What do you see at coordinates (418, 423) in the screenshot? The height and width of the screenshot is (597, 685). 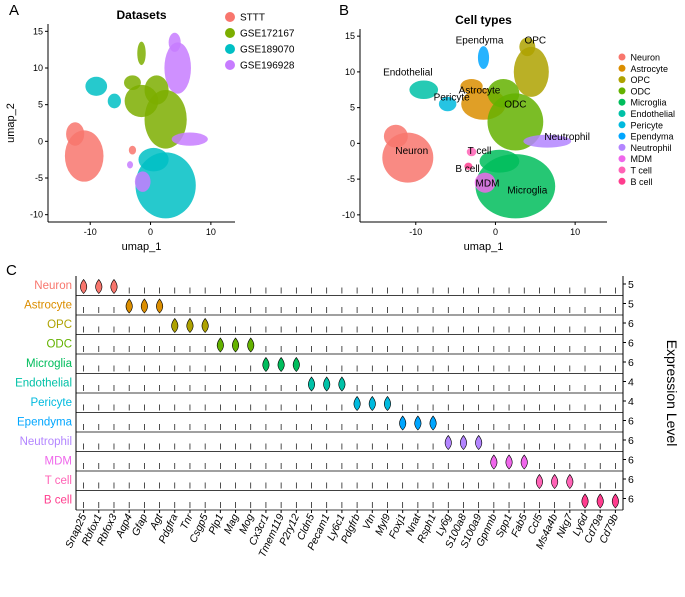 I see `violin-Nnat` at bounding box center [418, 423].